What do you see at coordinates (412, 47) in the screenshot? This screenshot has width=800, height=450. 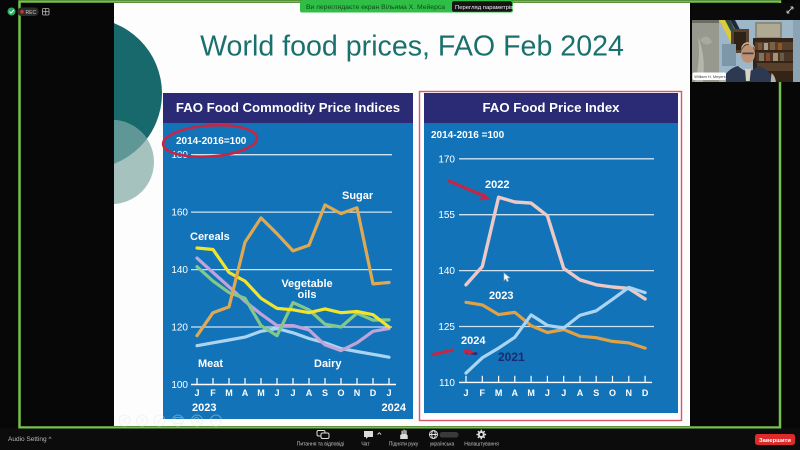 I see `svg-text:World food prices, FAO Feb 202: World food prices, FAO Feb 2024` at bounding box center [412, 47].